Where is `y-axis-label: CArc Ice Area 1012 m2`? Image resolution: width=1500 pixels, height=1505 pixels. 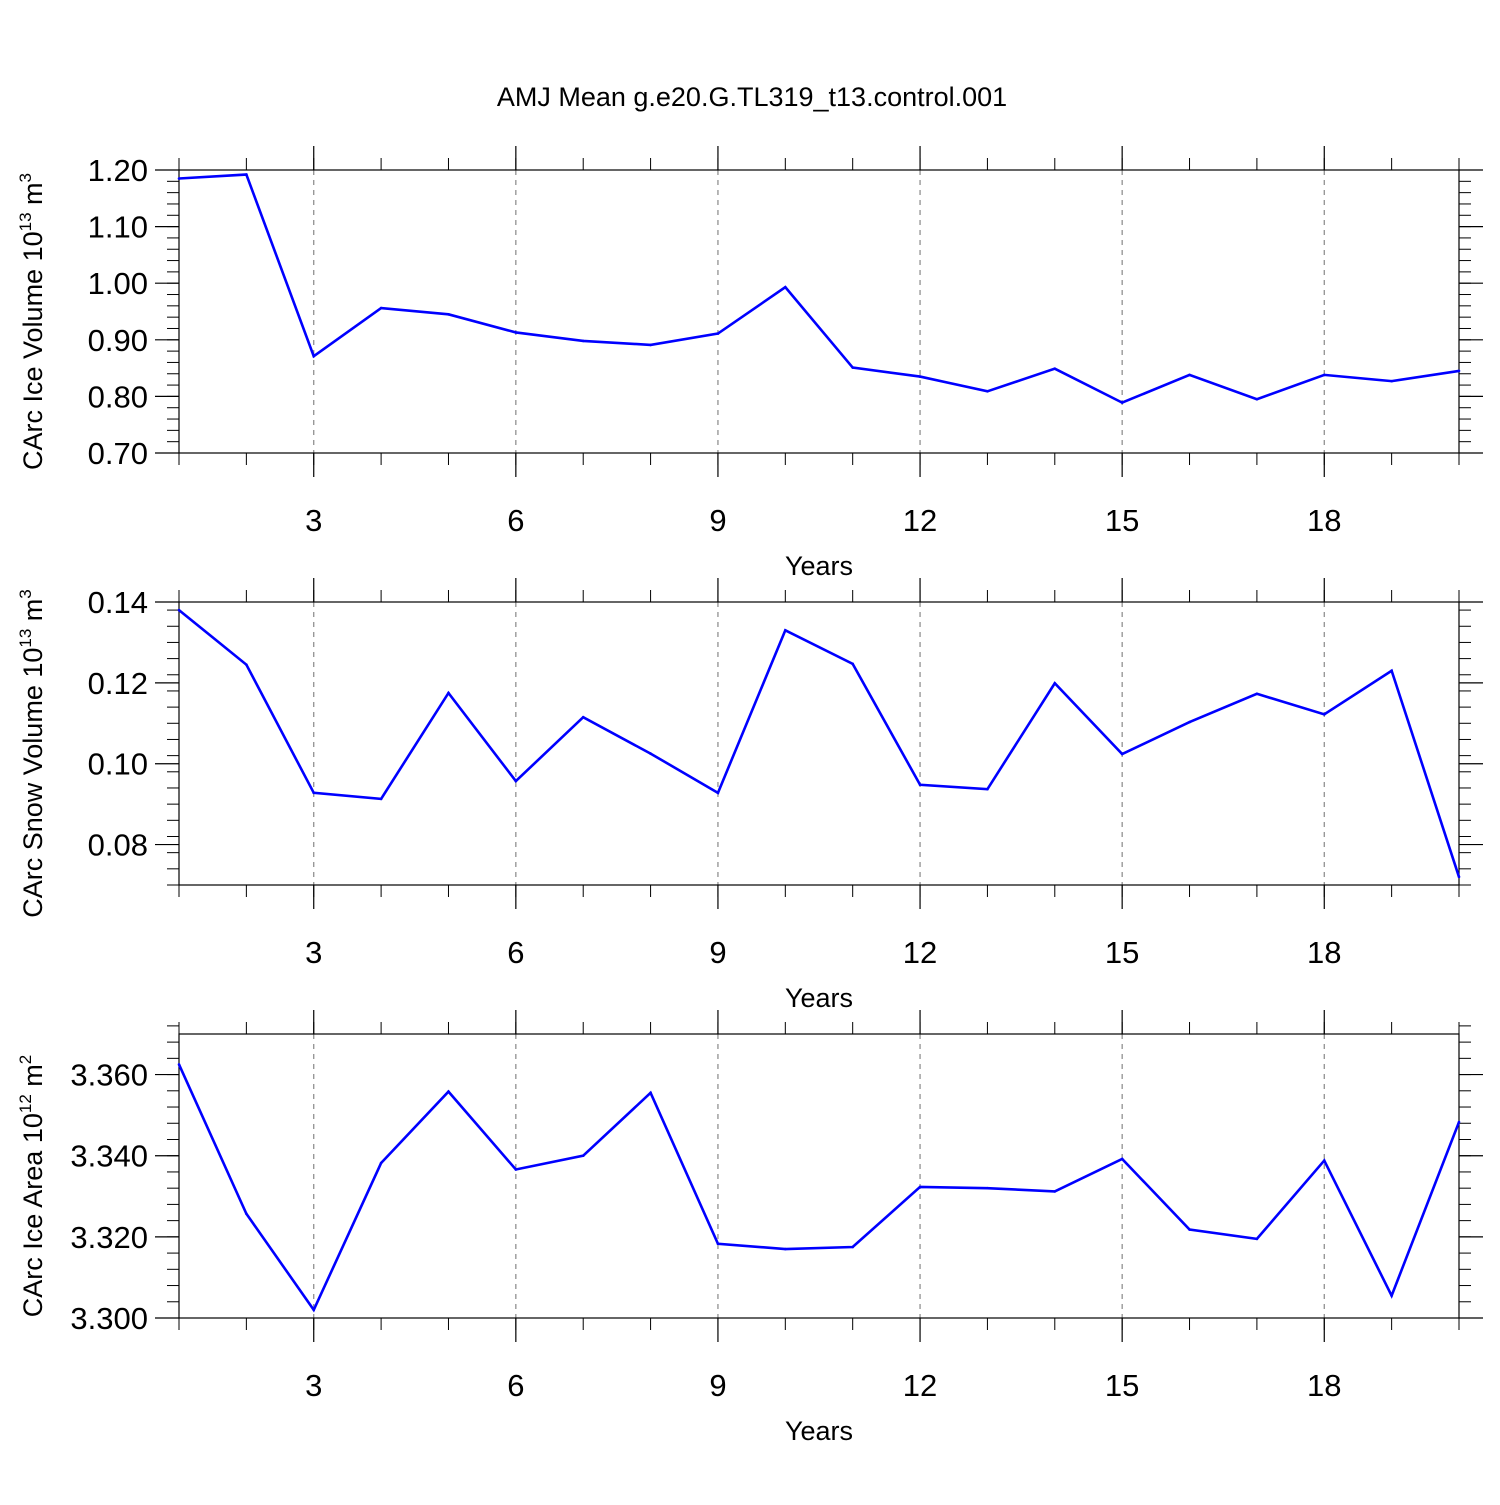 y-axis-label: CArc Ice Area 1012 m2 is located at coordinates (32, 1186).